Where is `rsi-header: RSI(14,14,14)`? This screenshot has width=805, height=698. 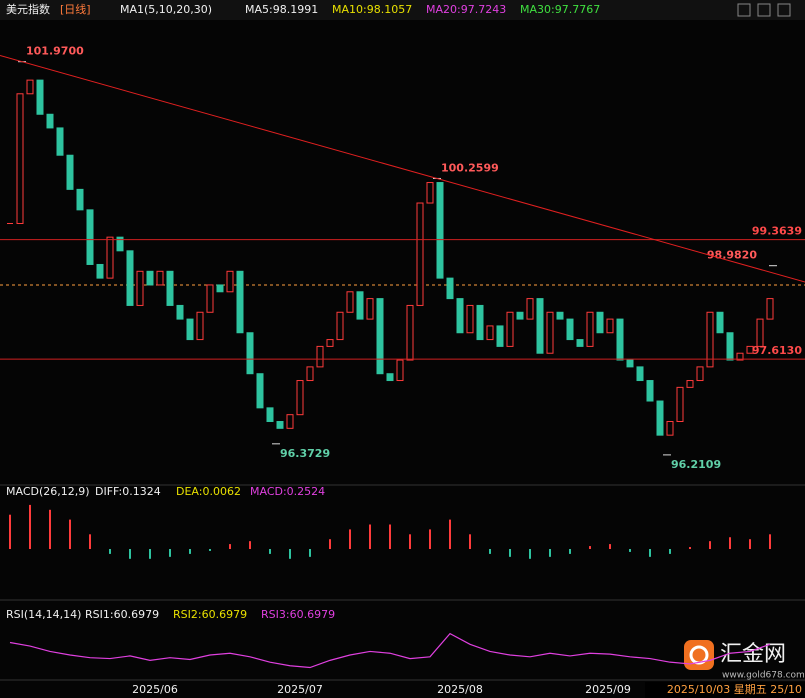
rsi-header: RSI(14,14,14) is located at coordinates (43, 614).